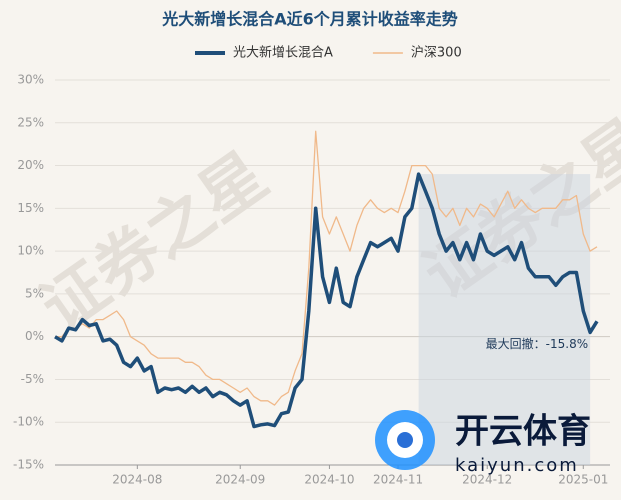  What do you see at coordinates (537, 343) in the screenshot?
I see `drawdown-label: 最大回撤：-15.8%` at bounding box center [537, 343].